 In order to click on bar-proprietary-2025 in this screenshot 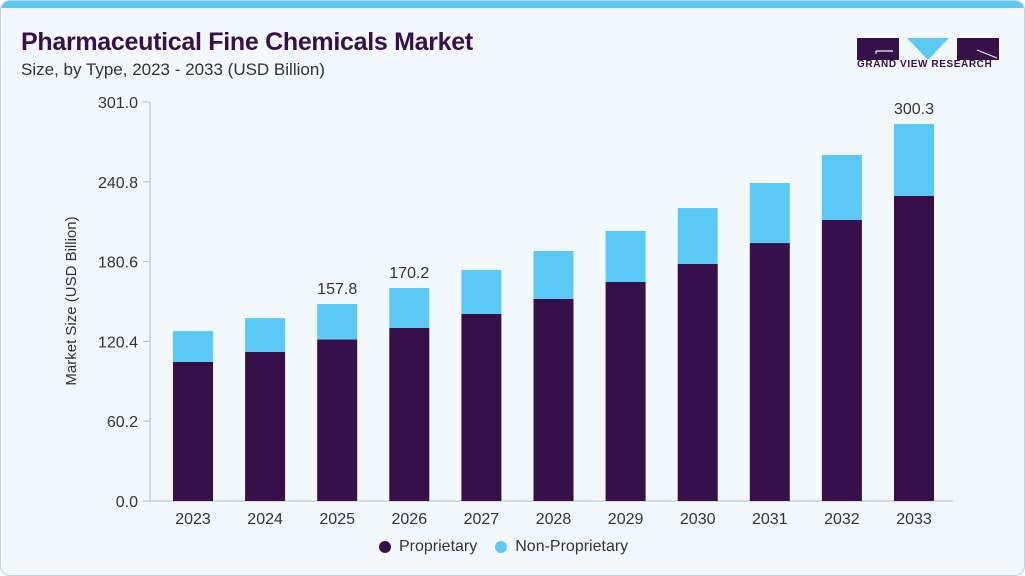, I will do `click(337, 420)`.